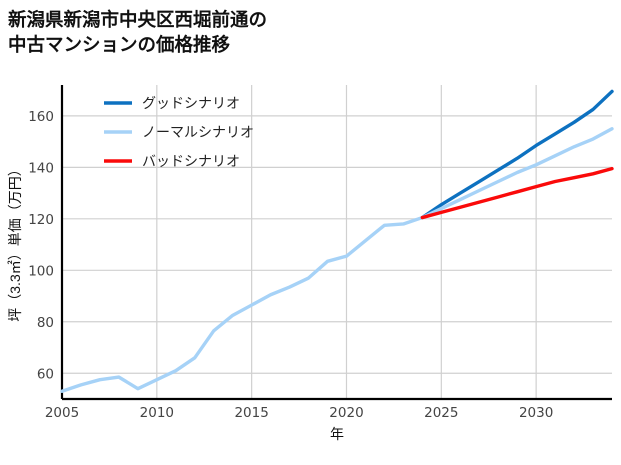  I want to click on y-tick-60: 60, so click(45, 374).